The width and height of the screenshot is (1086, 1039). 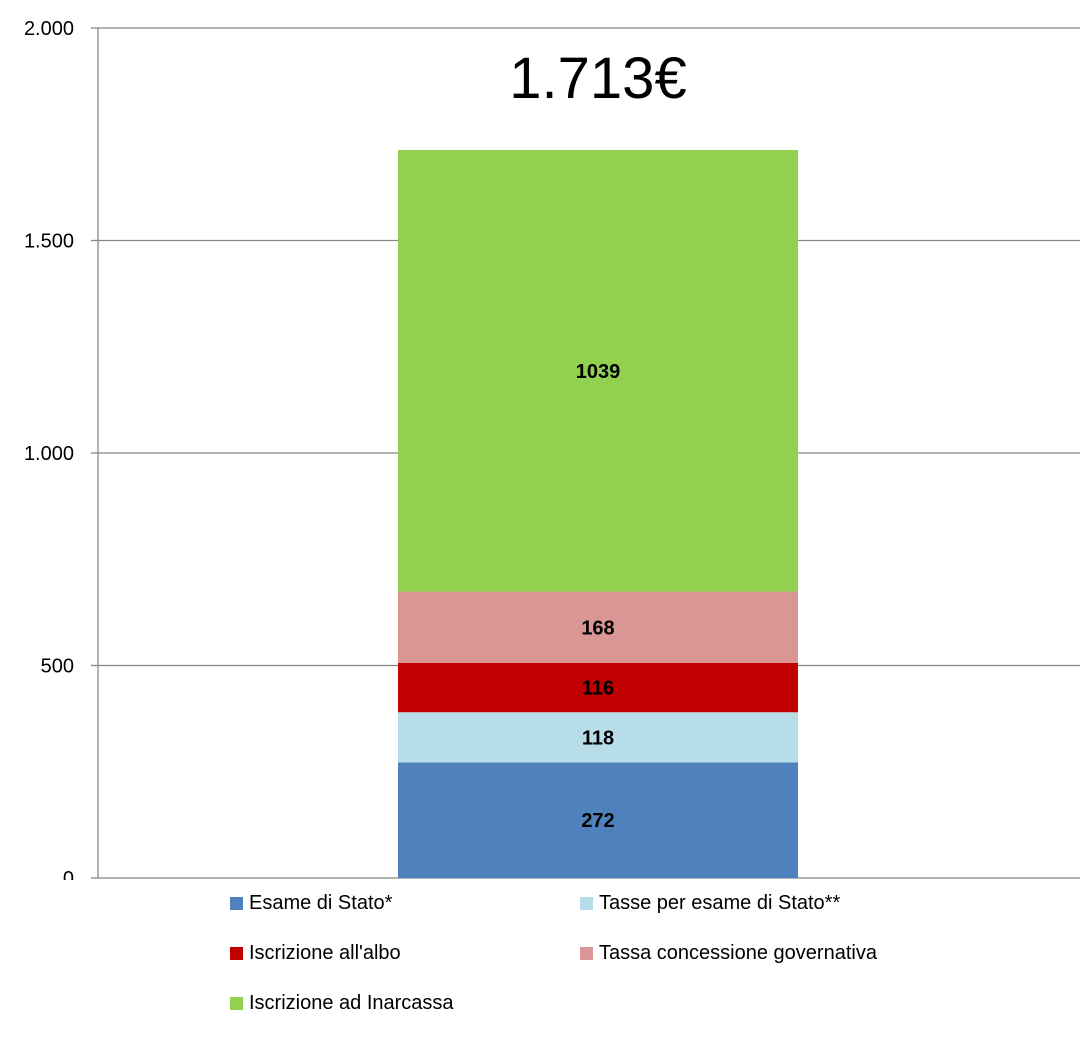 I want to click on y-tick-label: 2.000, so click(x=49, y=29).